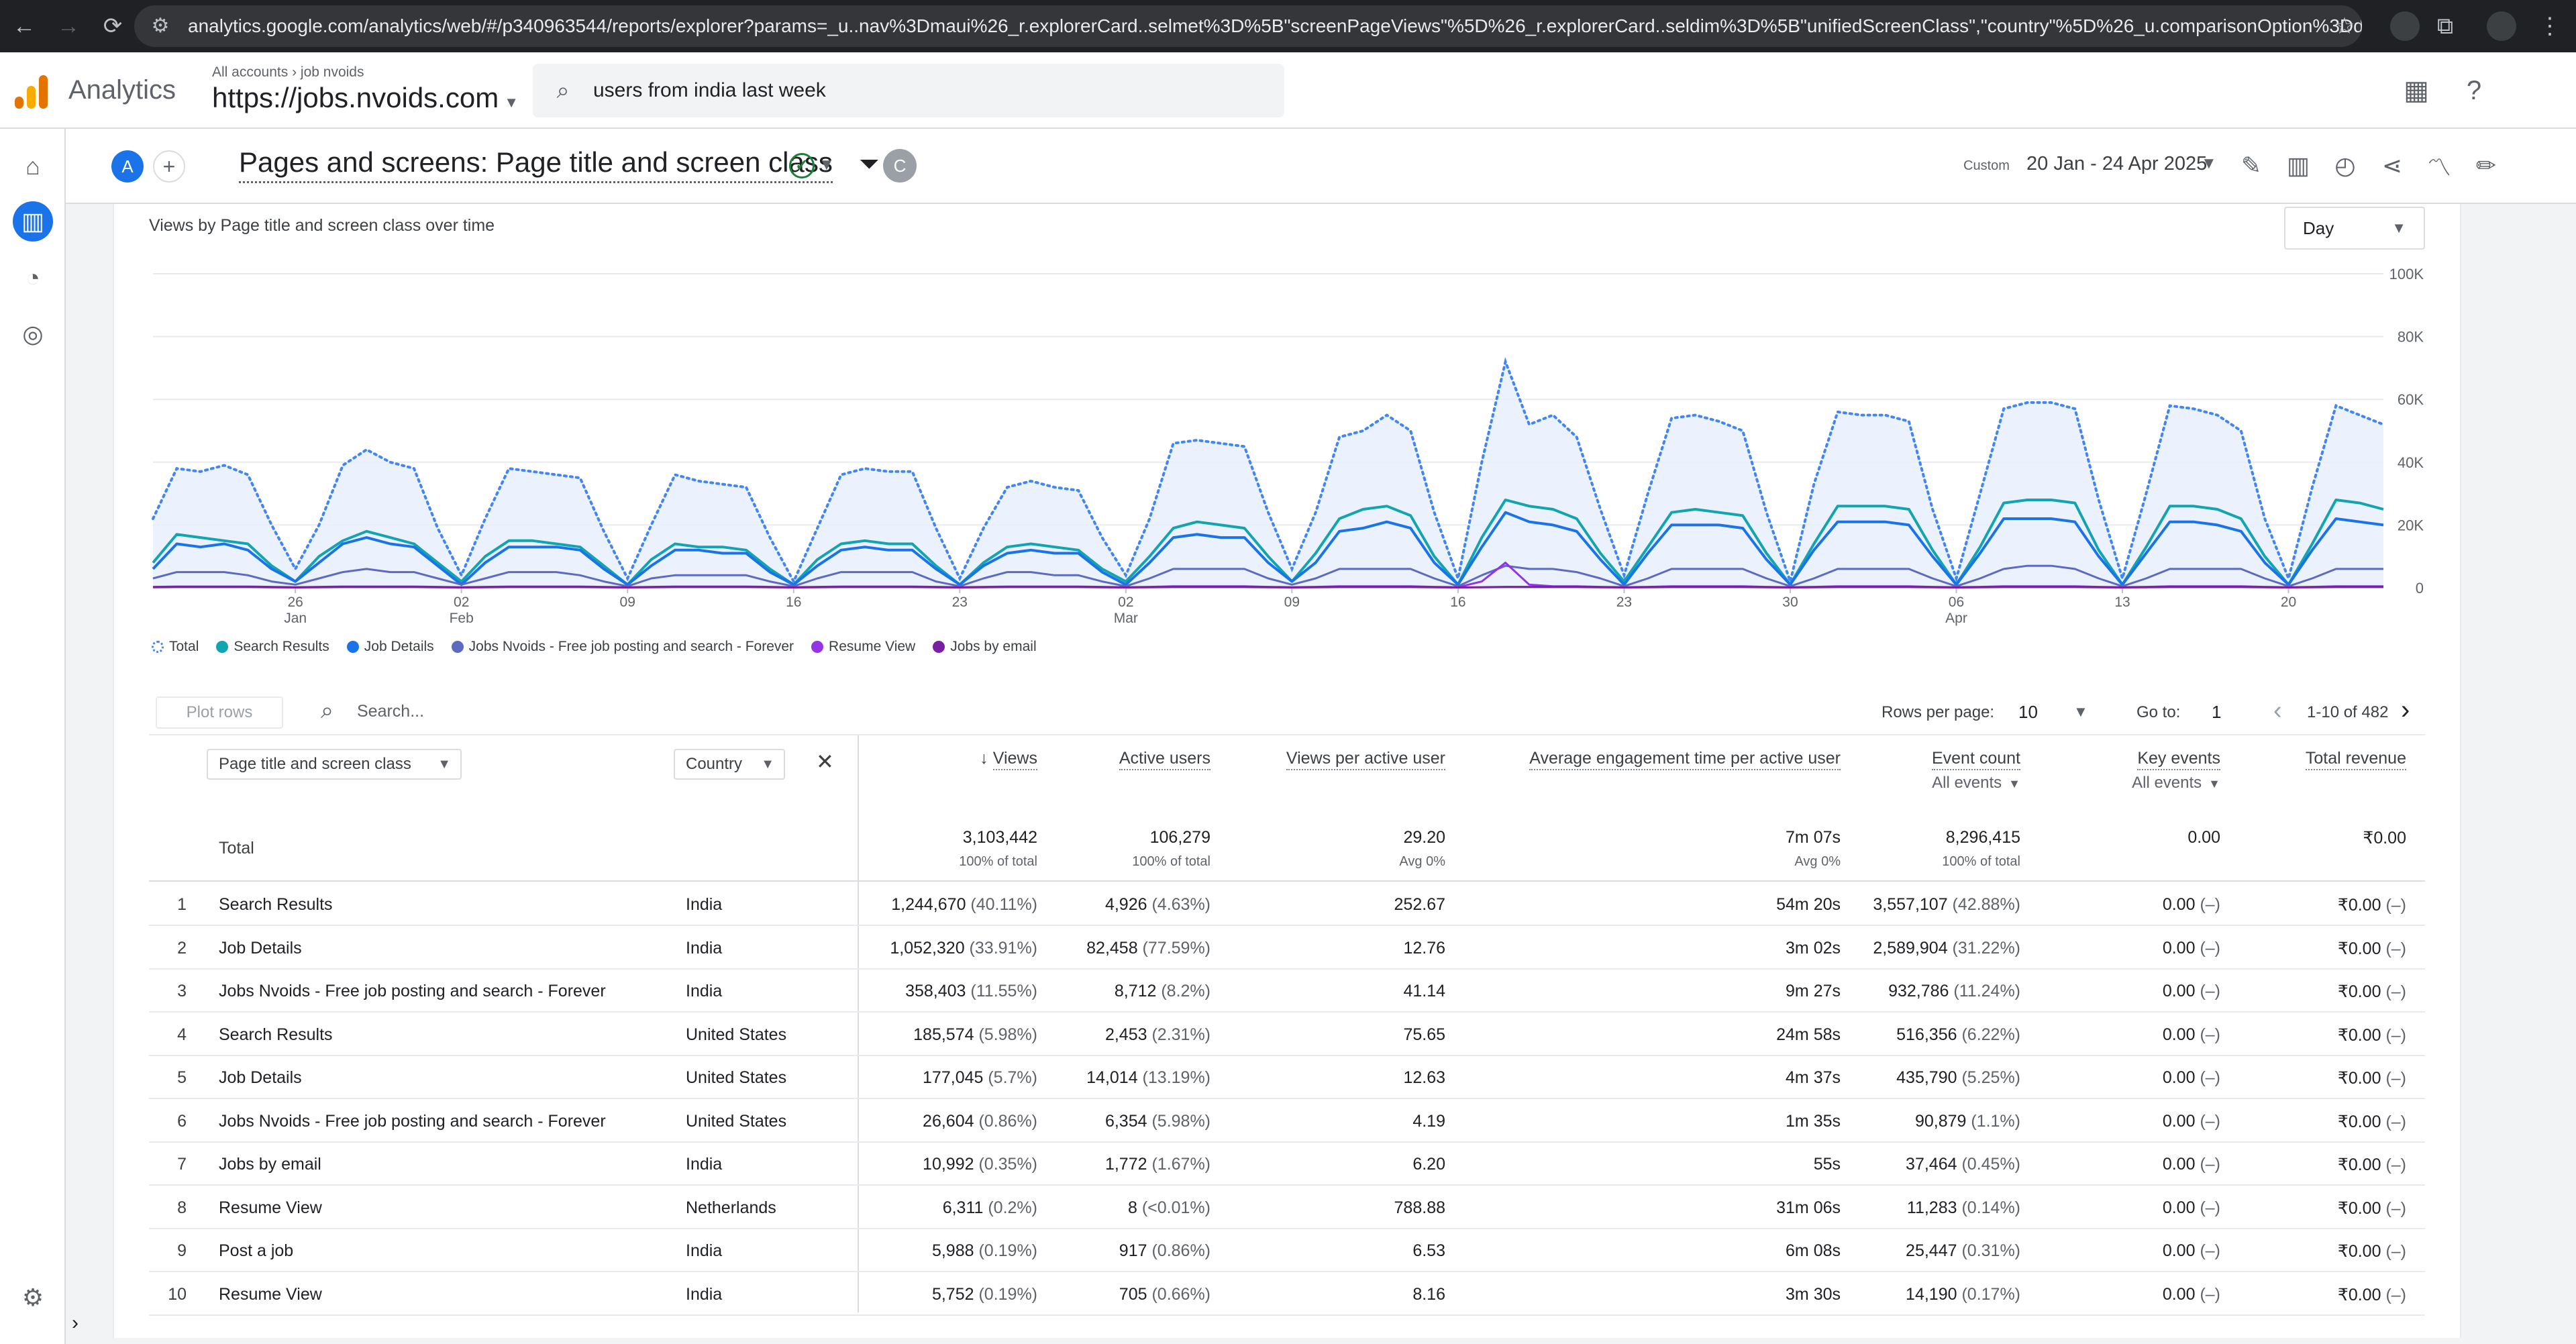  I want to click on row-index: 4, so click(182, 1034).